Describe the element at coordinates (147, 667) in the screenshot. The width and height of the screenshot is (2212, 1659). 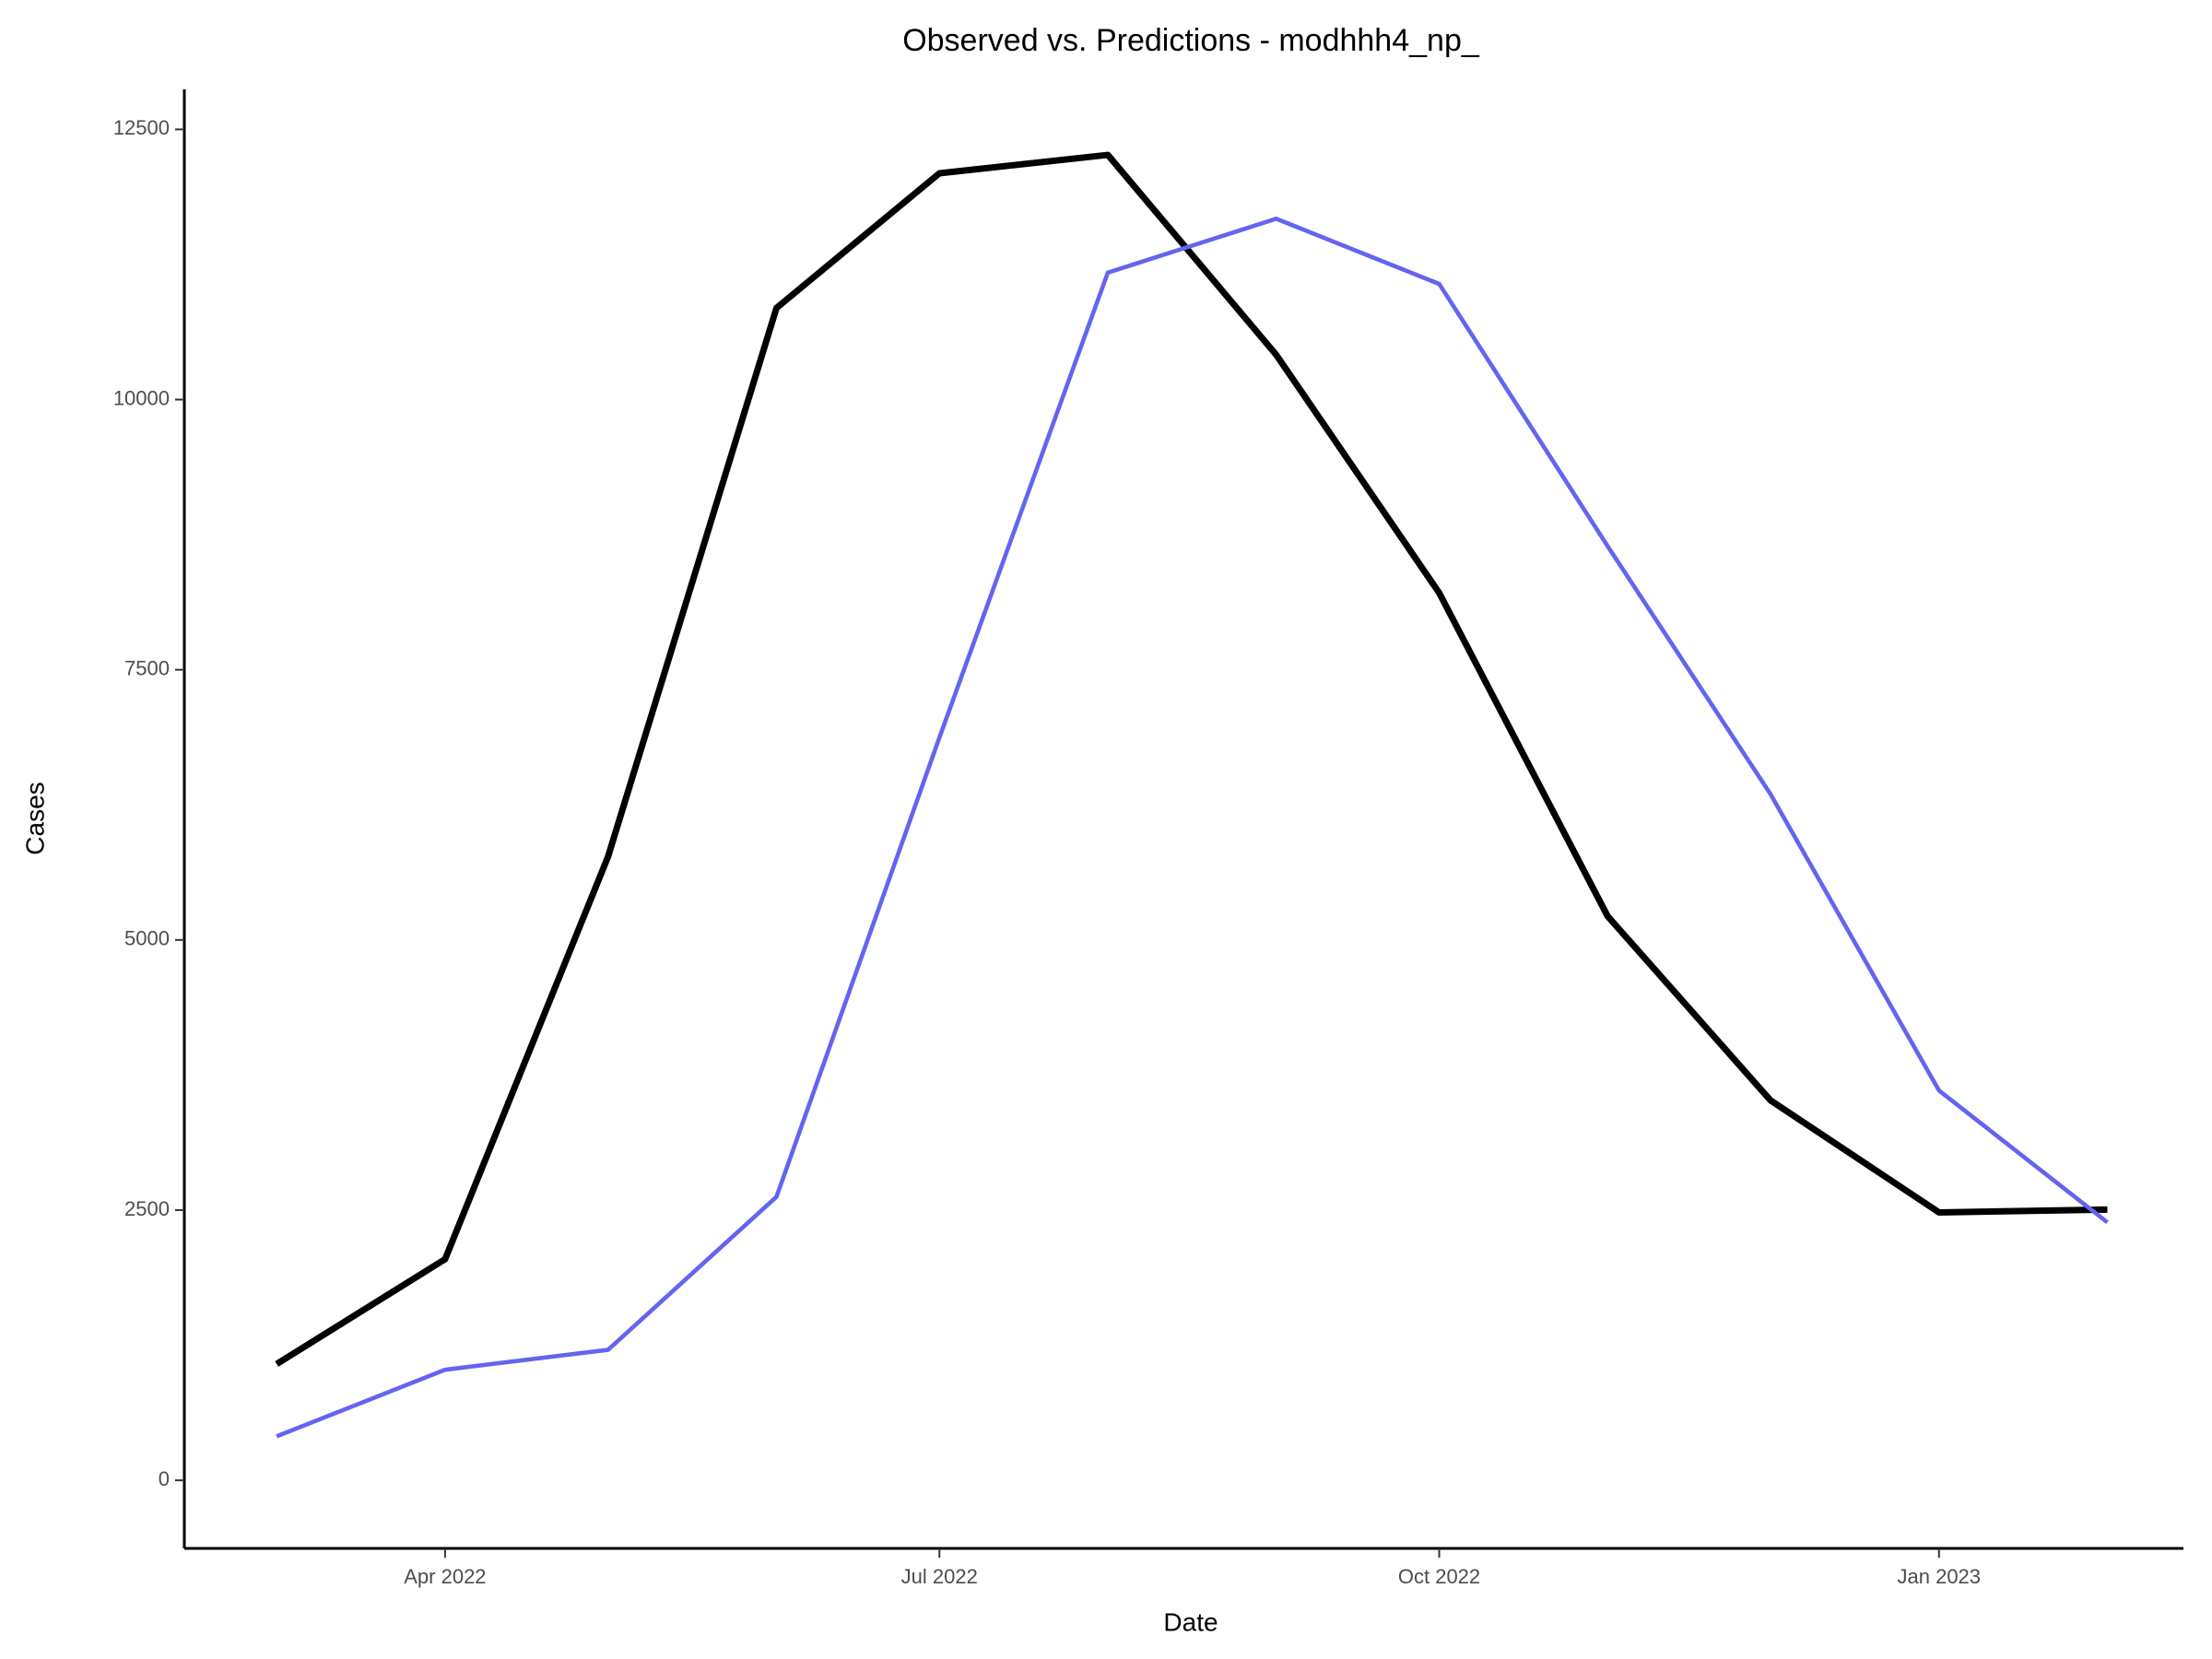
I see `y-tick-label: 7500` at that location.